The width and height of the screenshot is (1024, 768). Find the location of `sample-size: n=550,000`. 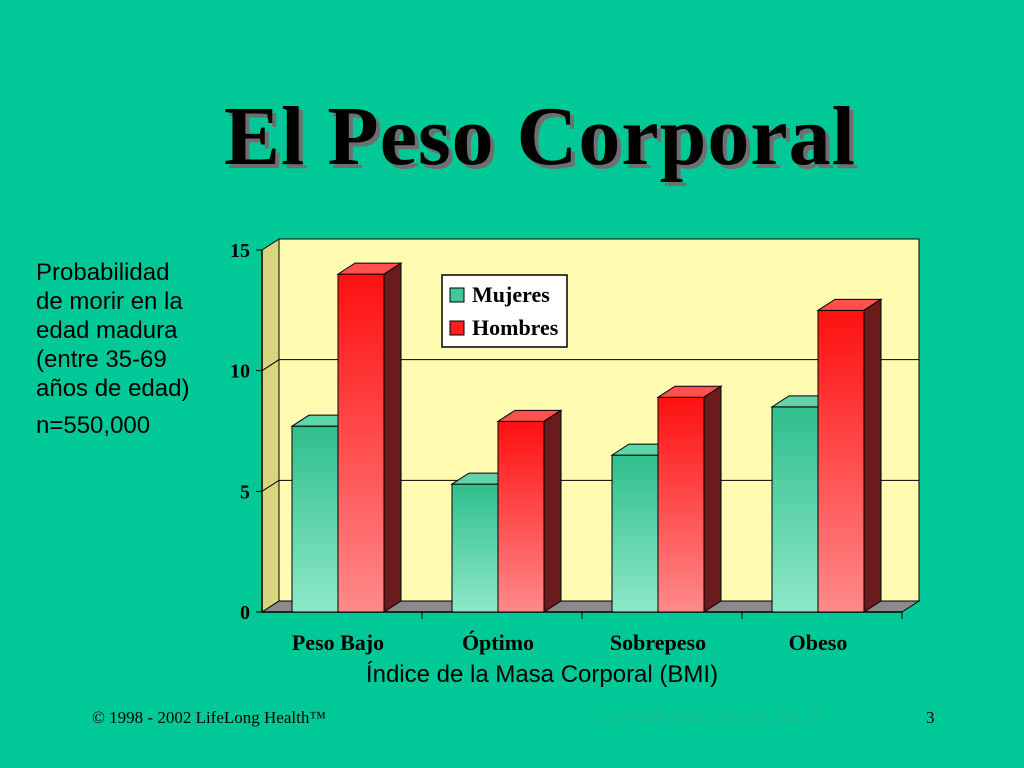

sample-size: n=550,000 is located at coordinates (93, 425).